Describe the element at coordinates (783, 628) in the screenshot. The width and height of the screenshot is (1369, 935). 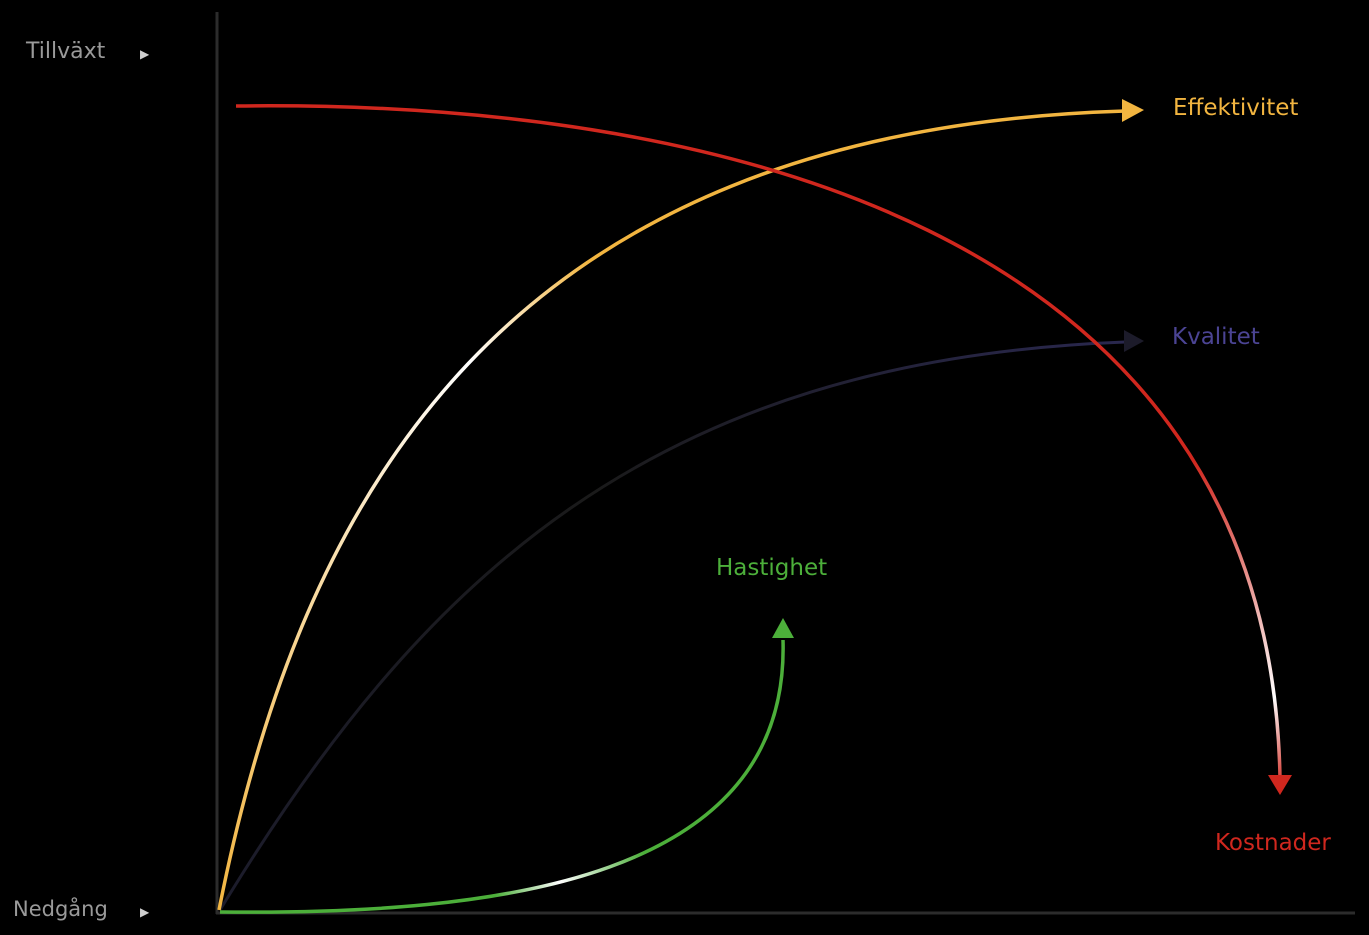
I see `hastighet-arrowhead` at that location.